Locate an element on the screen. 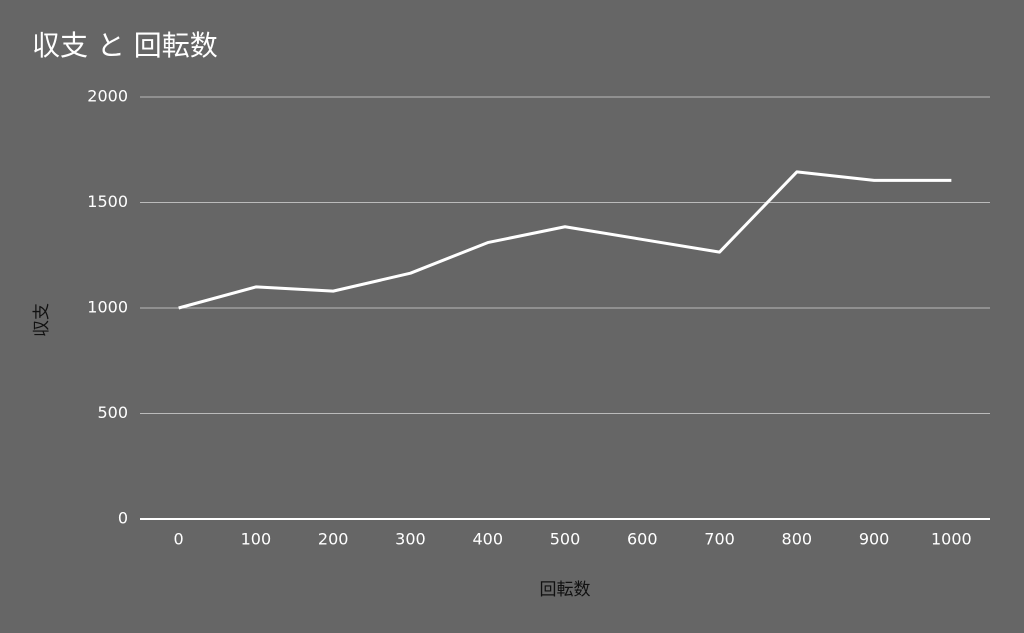 The height and width of the screenshot is (633, 1024). x-tick-label: 100 is located at coordinates (256, 539).